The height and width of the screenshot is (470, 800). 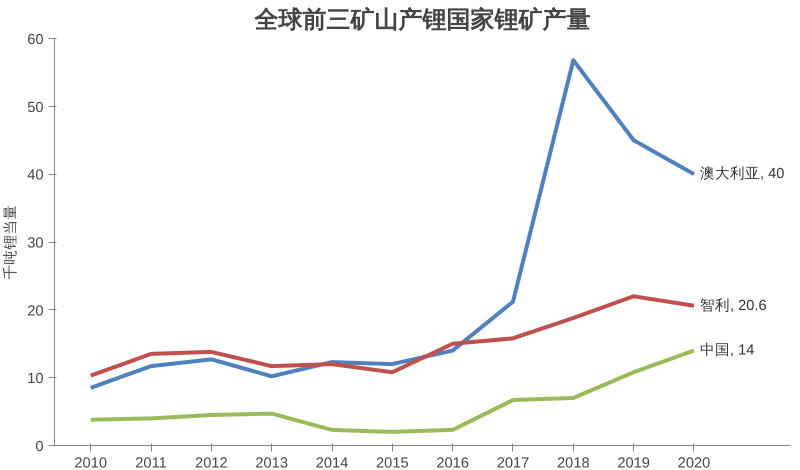 What do you see at coordinates (694, 463) in the screenshot?
I see `x-tick-label: 2020` at bounding box center [694, 463].